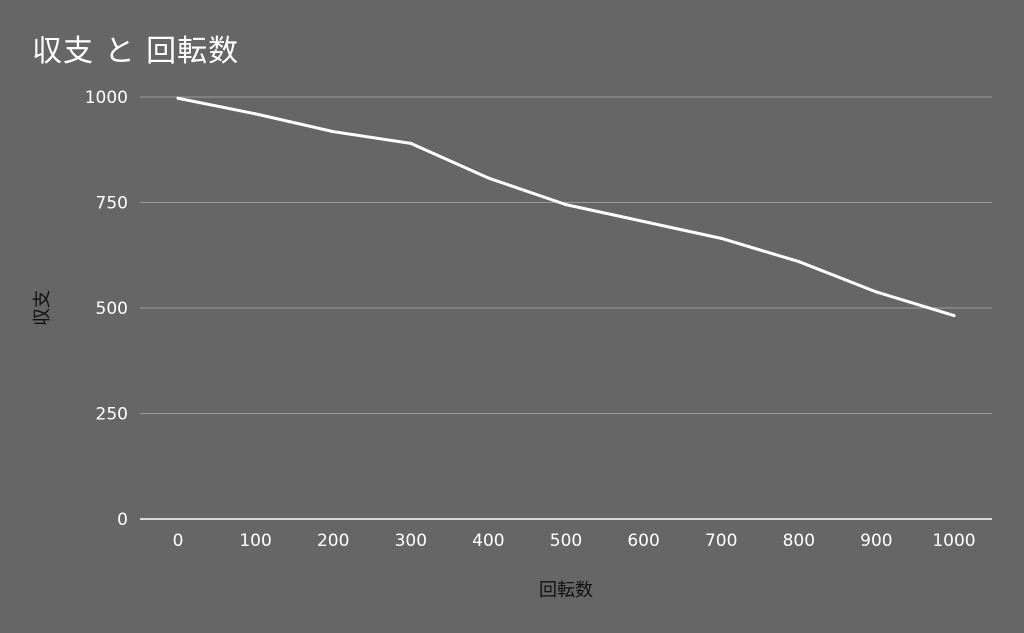  What do you see at coordinates (566, 590) in the screenshot?
I see `x-axis-title: 回転数` at bounding box center [566, 590].